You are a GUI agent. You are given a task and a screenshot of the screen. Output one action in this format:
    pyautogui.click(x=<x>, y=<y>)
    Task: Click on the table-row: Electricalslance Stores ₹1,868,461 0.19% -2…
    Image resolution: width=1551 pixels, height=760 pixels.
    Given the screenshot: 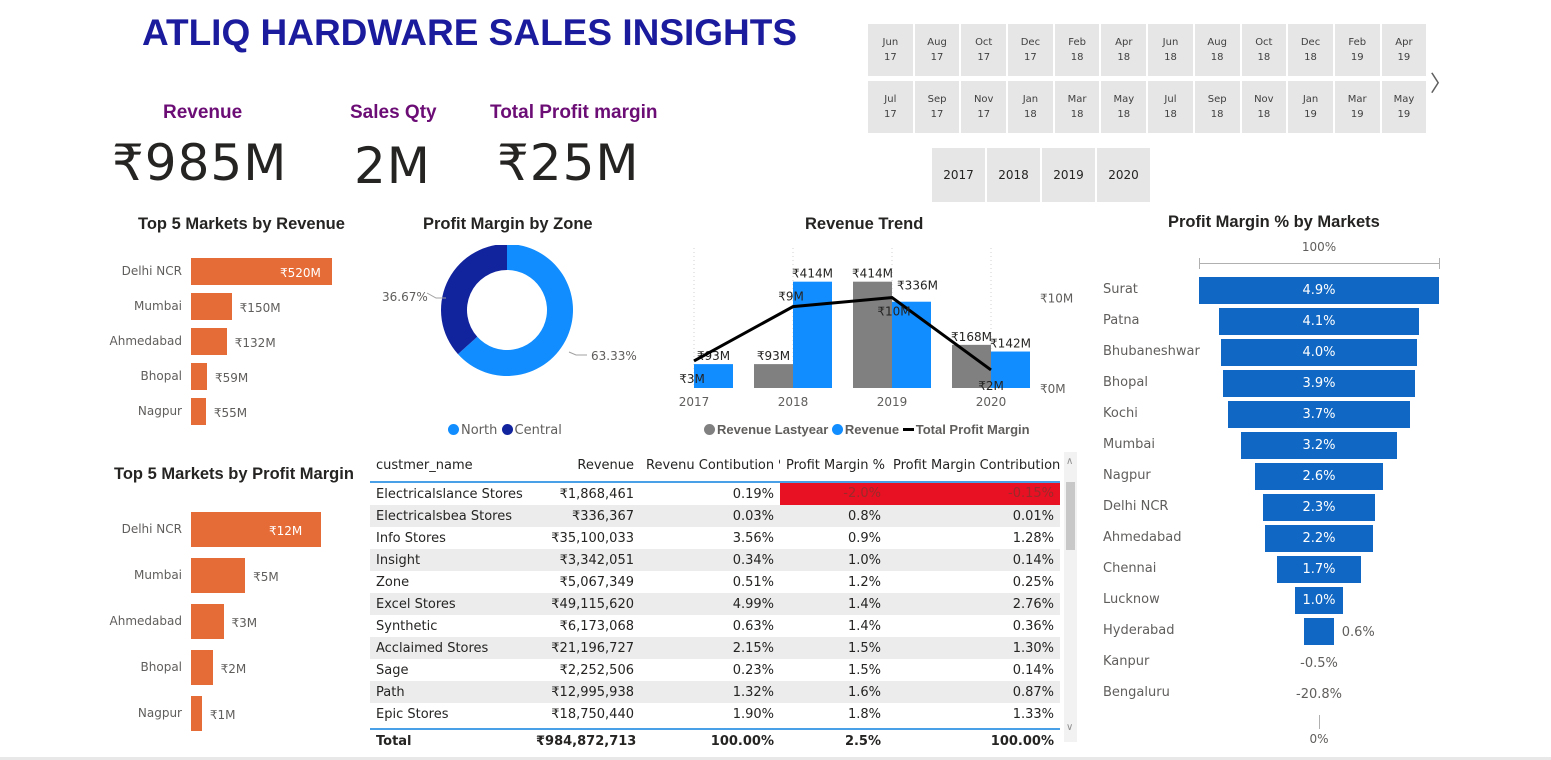 What is the action you would take?
    pyautogui.click(x=715, y=494)
    